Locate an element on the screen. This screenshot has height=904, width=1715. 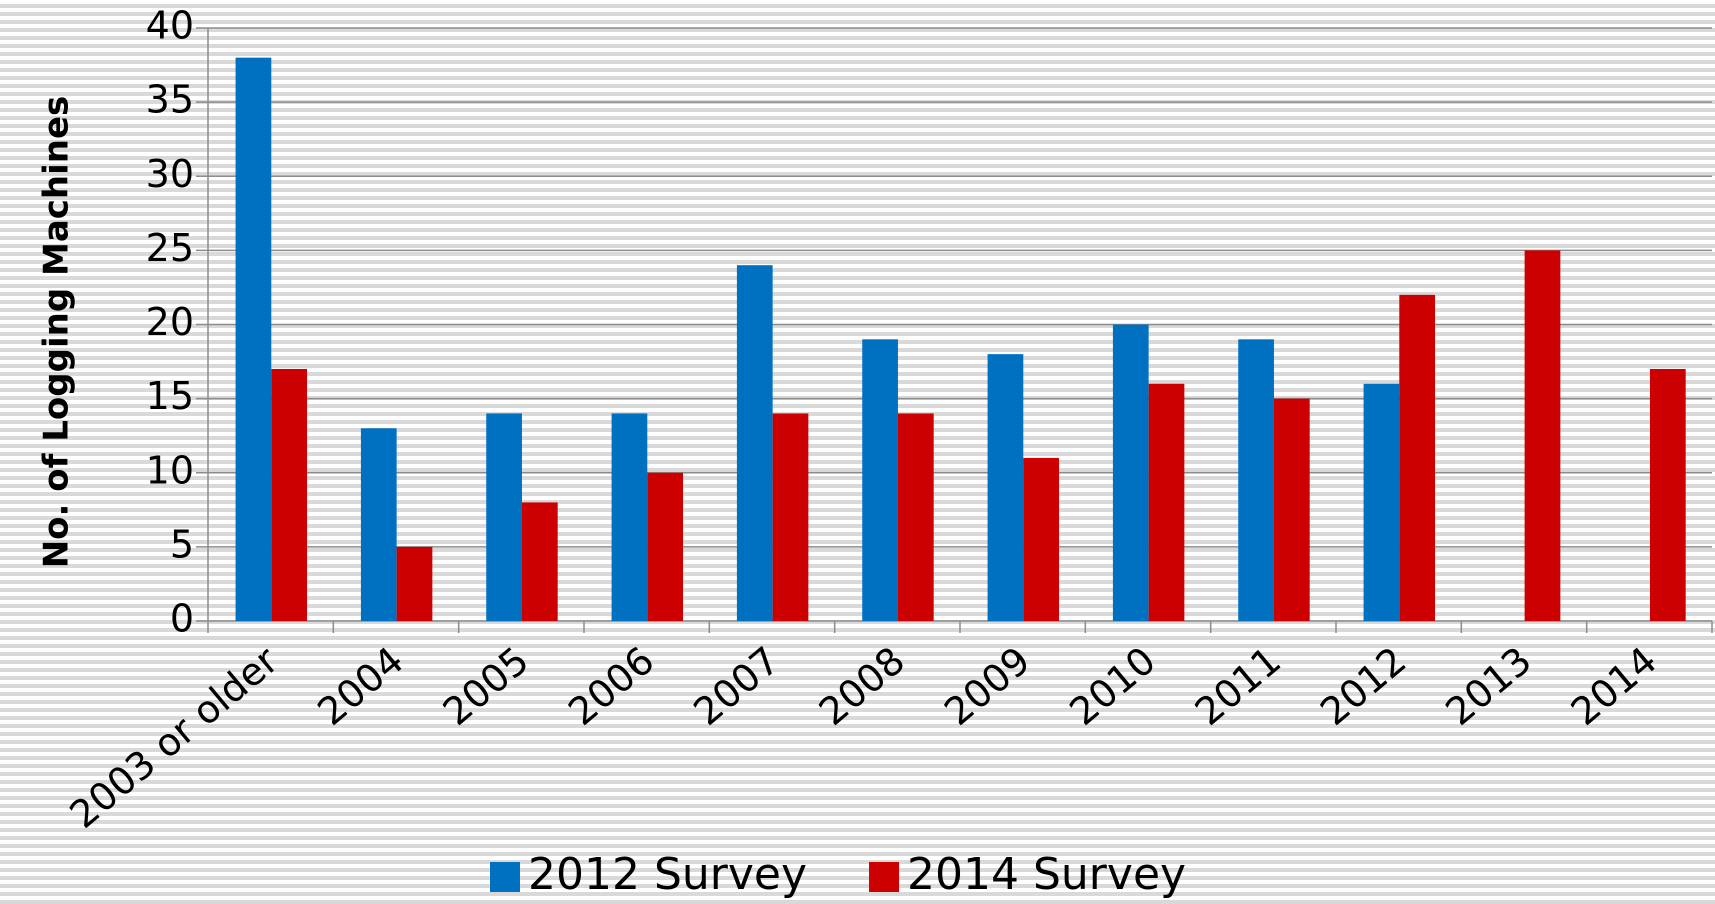
x-tick-label: 2011 is located at coordinates (1238, 686).